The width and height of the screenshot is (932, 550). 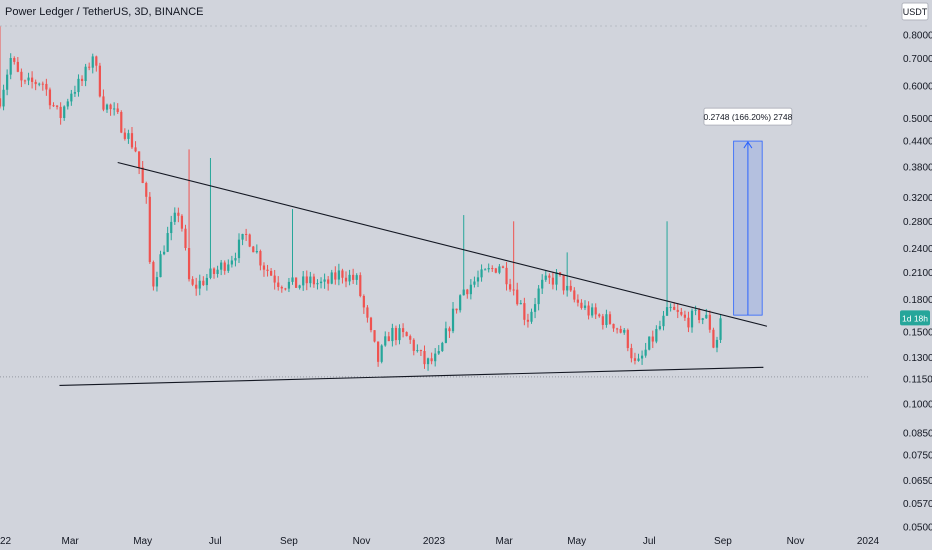 What do you see at coordinates (915, 318) in the screenshot?
I see `current-price-tag` at bounding box center [915, 318].